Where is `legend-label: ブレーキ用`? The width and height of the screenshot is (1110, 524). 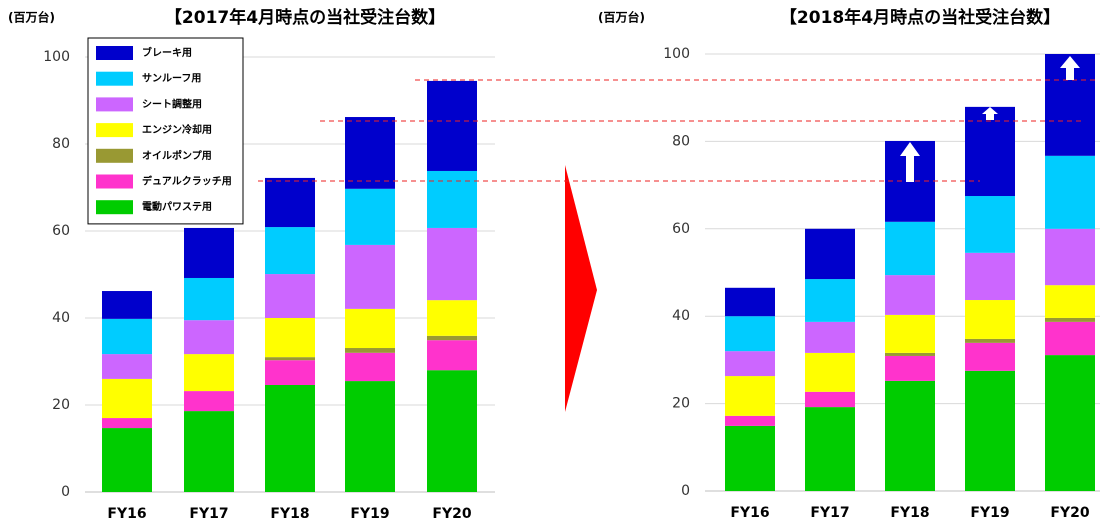 legend-label: ブレーキ用 is located at coordinates (167, 52).